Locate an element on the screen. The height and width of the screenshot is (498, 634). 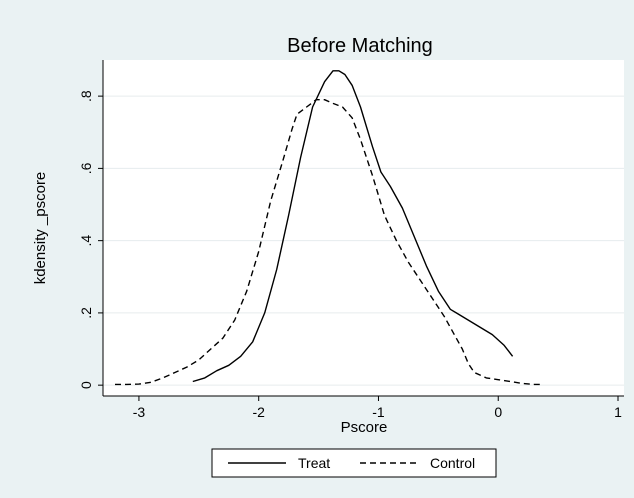
y-axis-label: kdensity _pscore is located at coordinates (40, 228).